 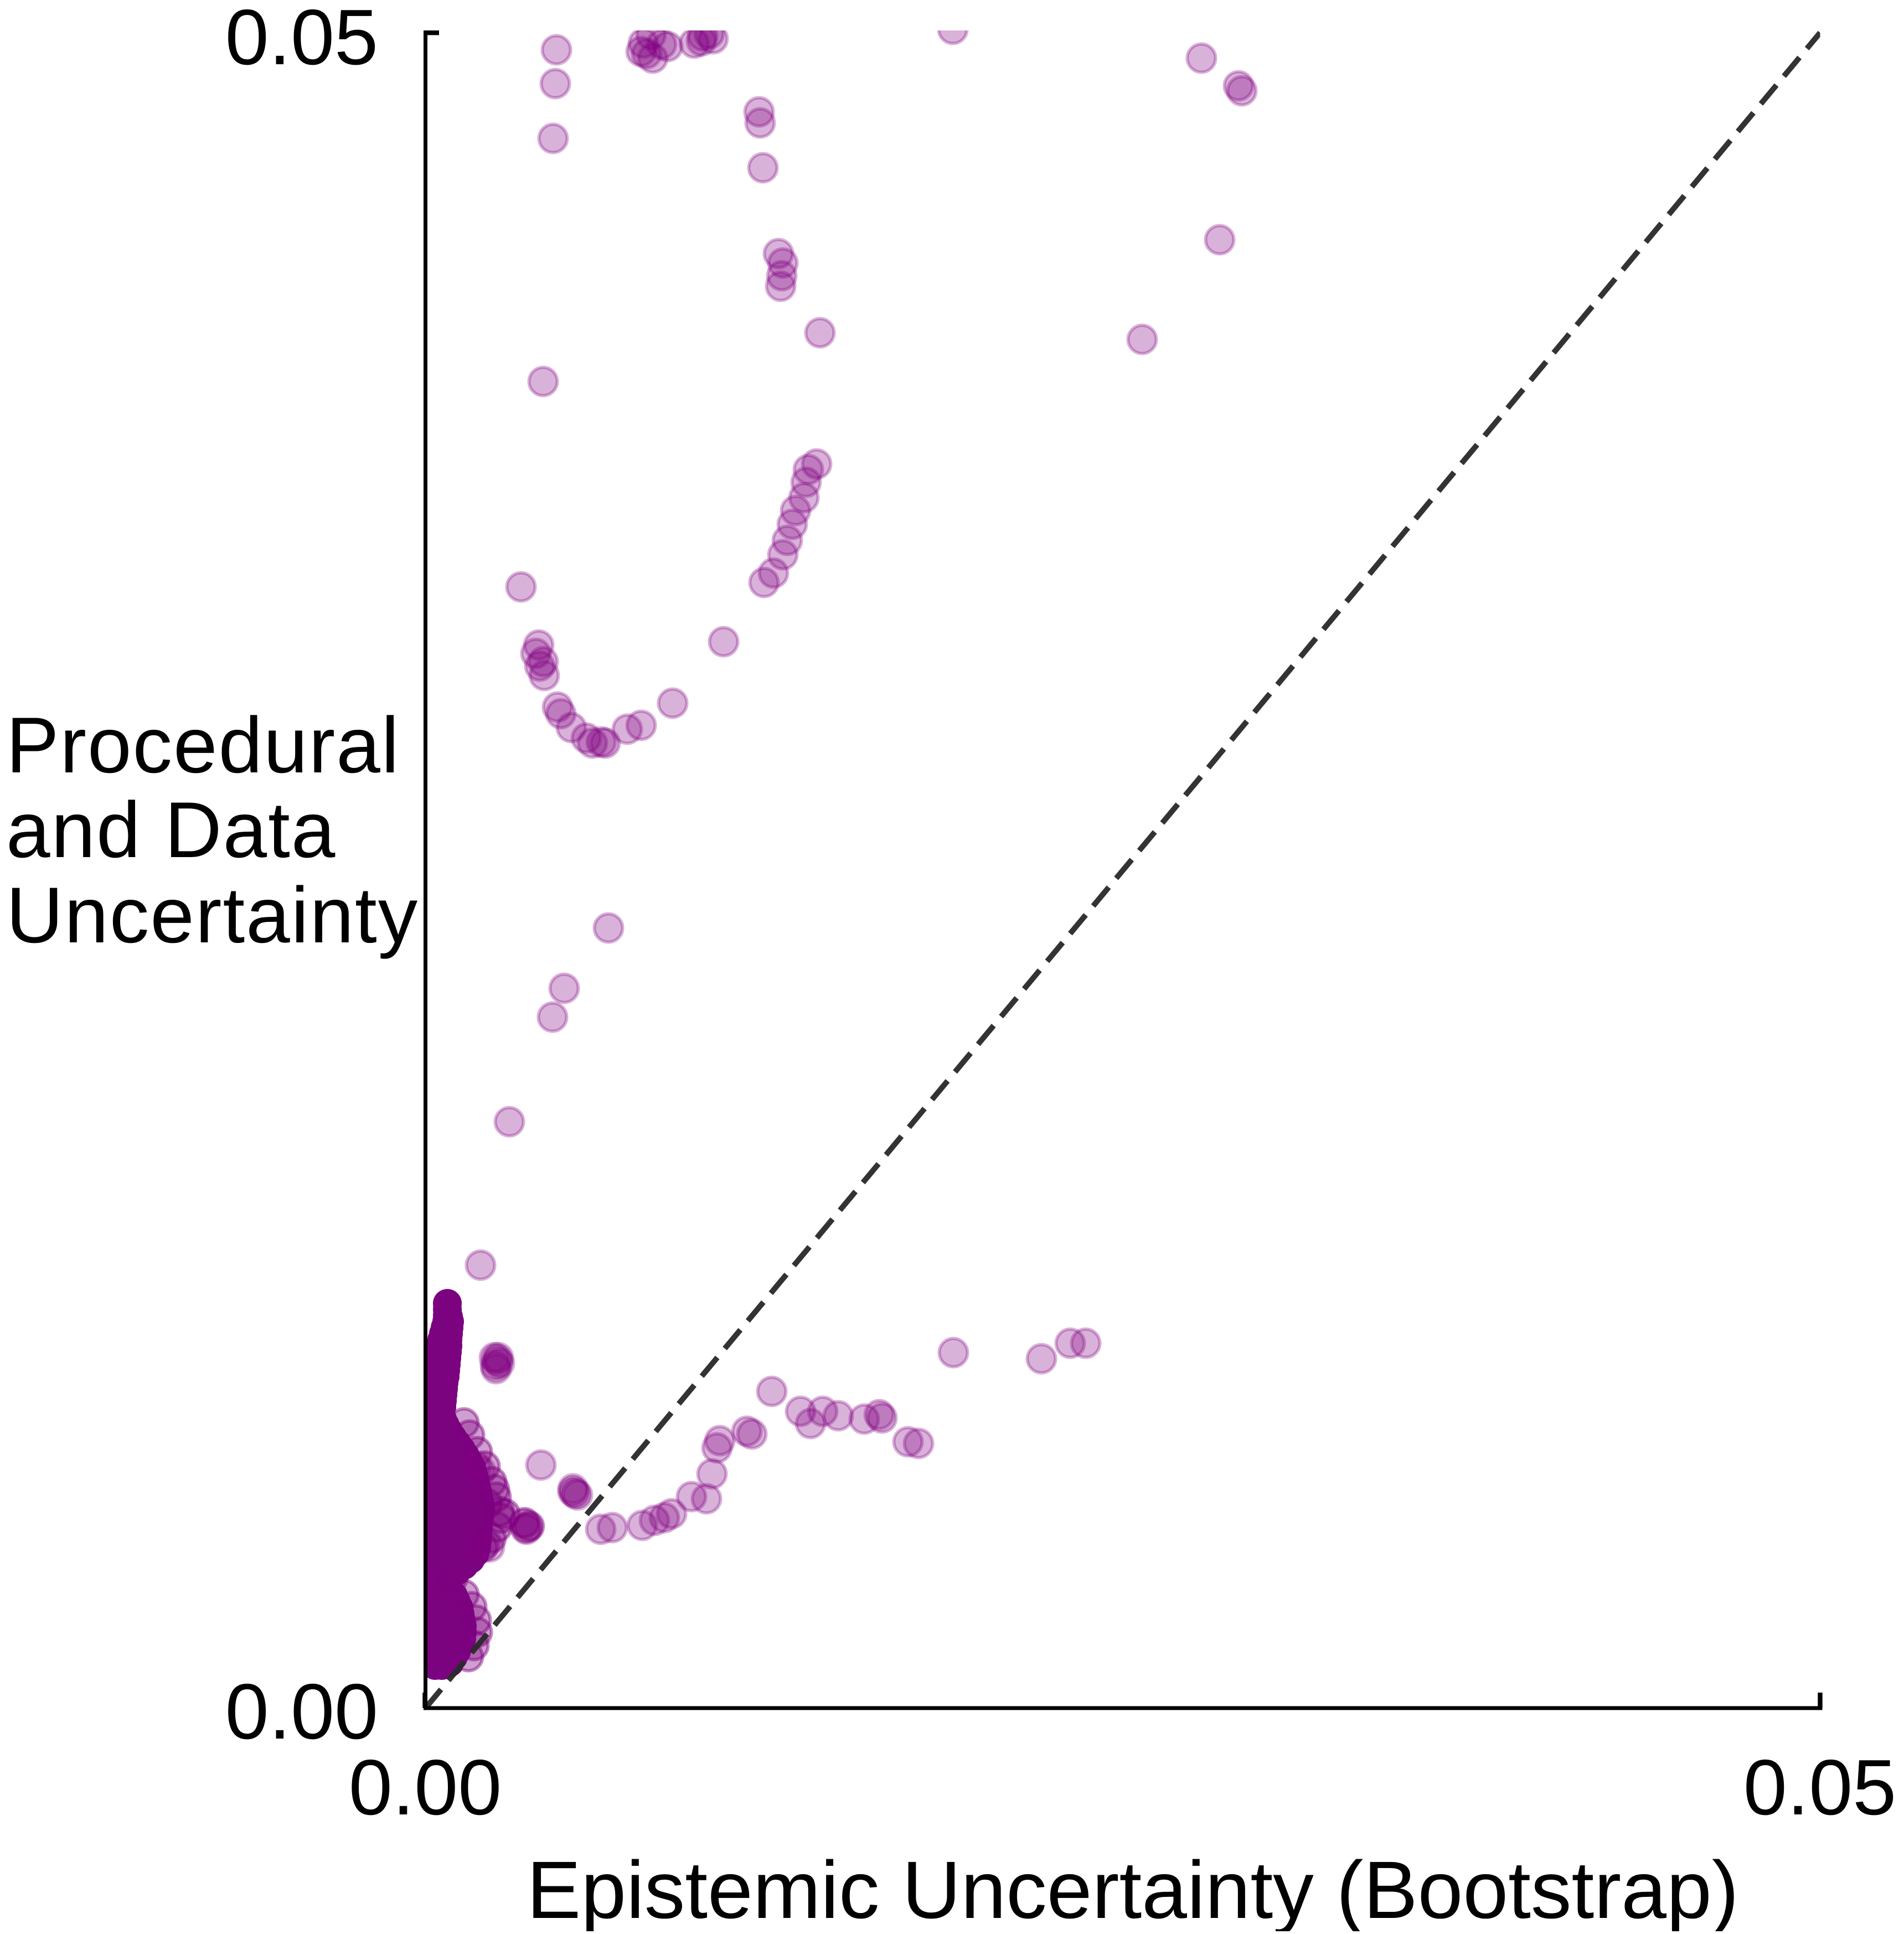 I want to click on svg-text: Procedural, so click(x=203, y=746).